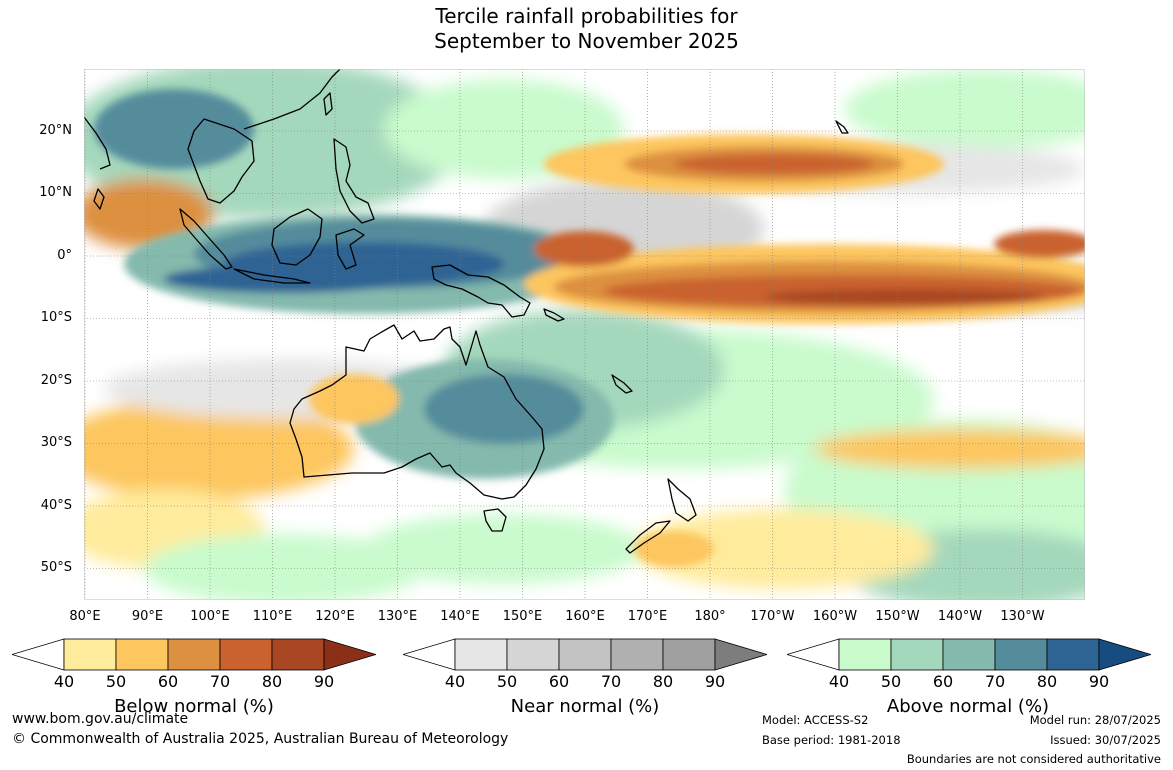 Image resolution: width=1173 pixels, height=770 pixels. What do you see at coordinates (647, 616) in the screenshot?
I see `lon-label: 170°E` at bounding box center [647, 616].